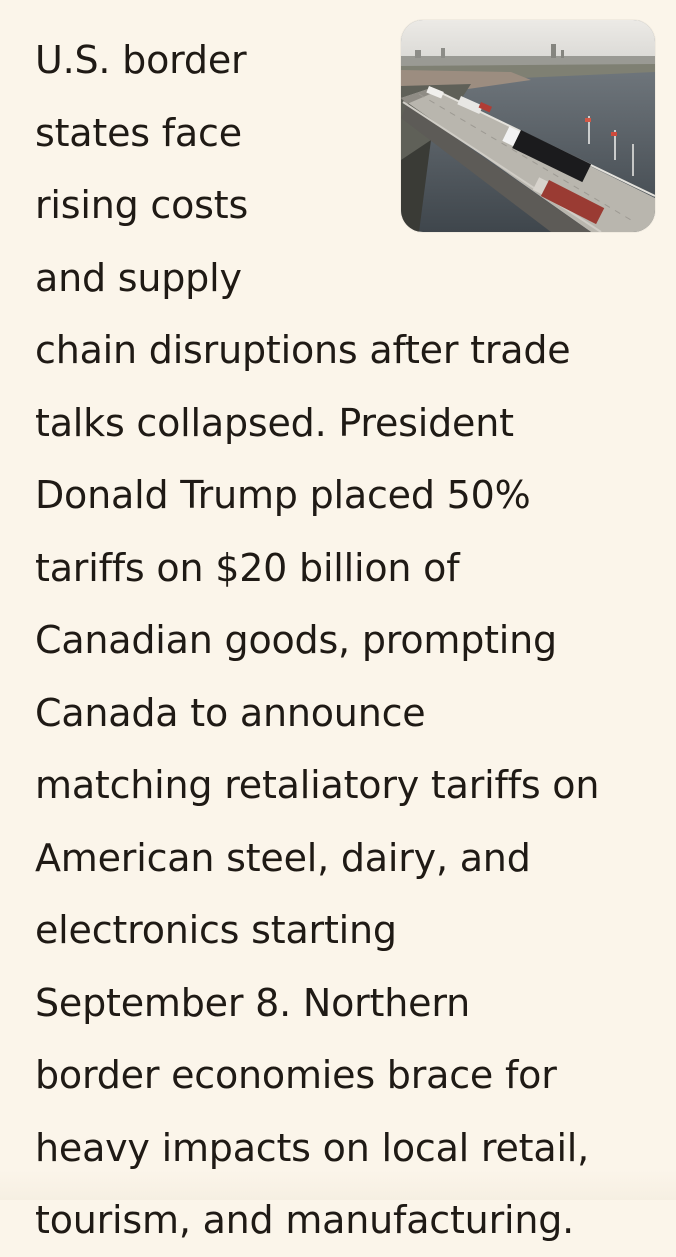 This screenshot has width=676, height=1257. Describe the element at coordinates (296, 1075) in the screenshot. I see `article-line-15: border economies brace for` at that location.